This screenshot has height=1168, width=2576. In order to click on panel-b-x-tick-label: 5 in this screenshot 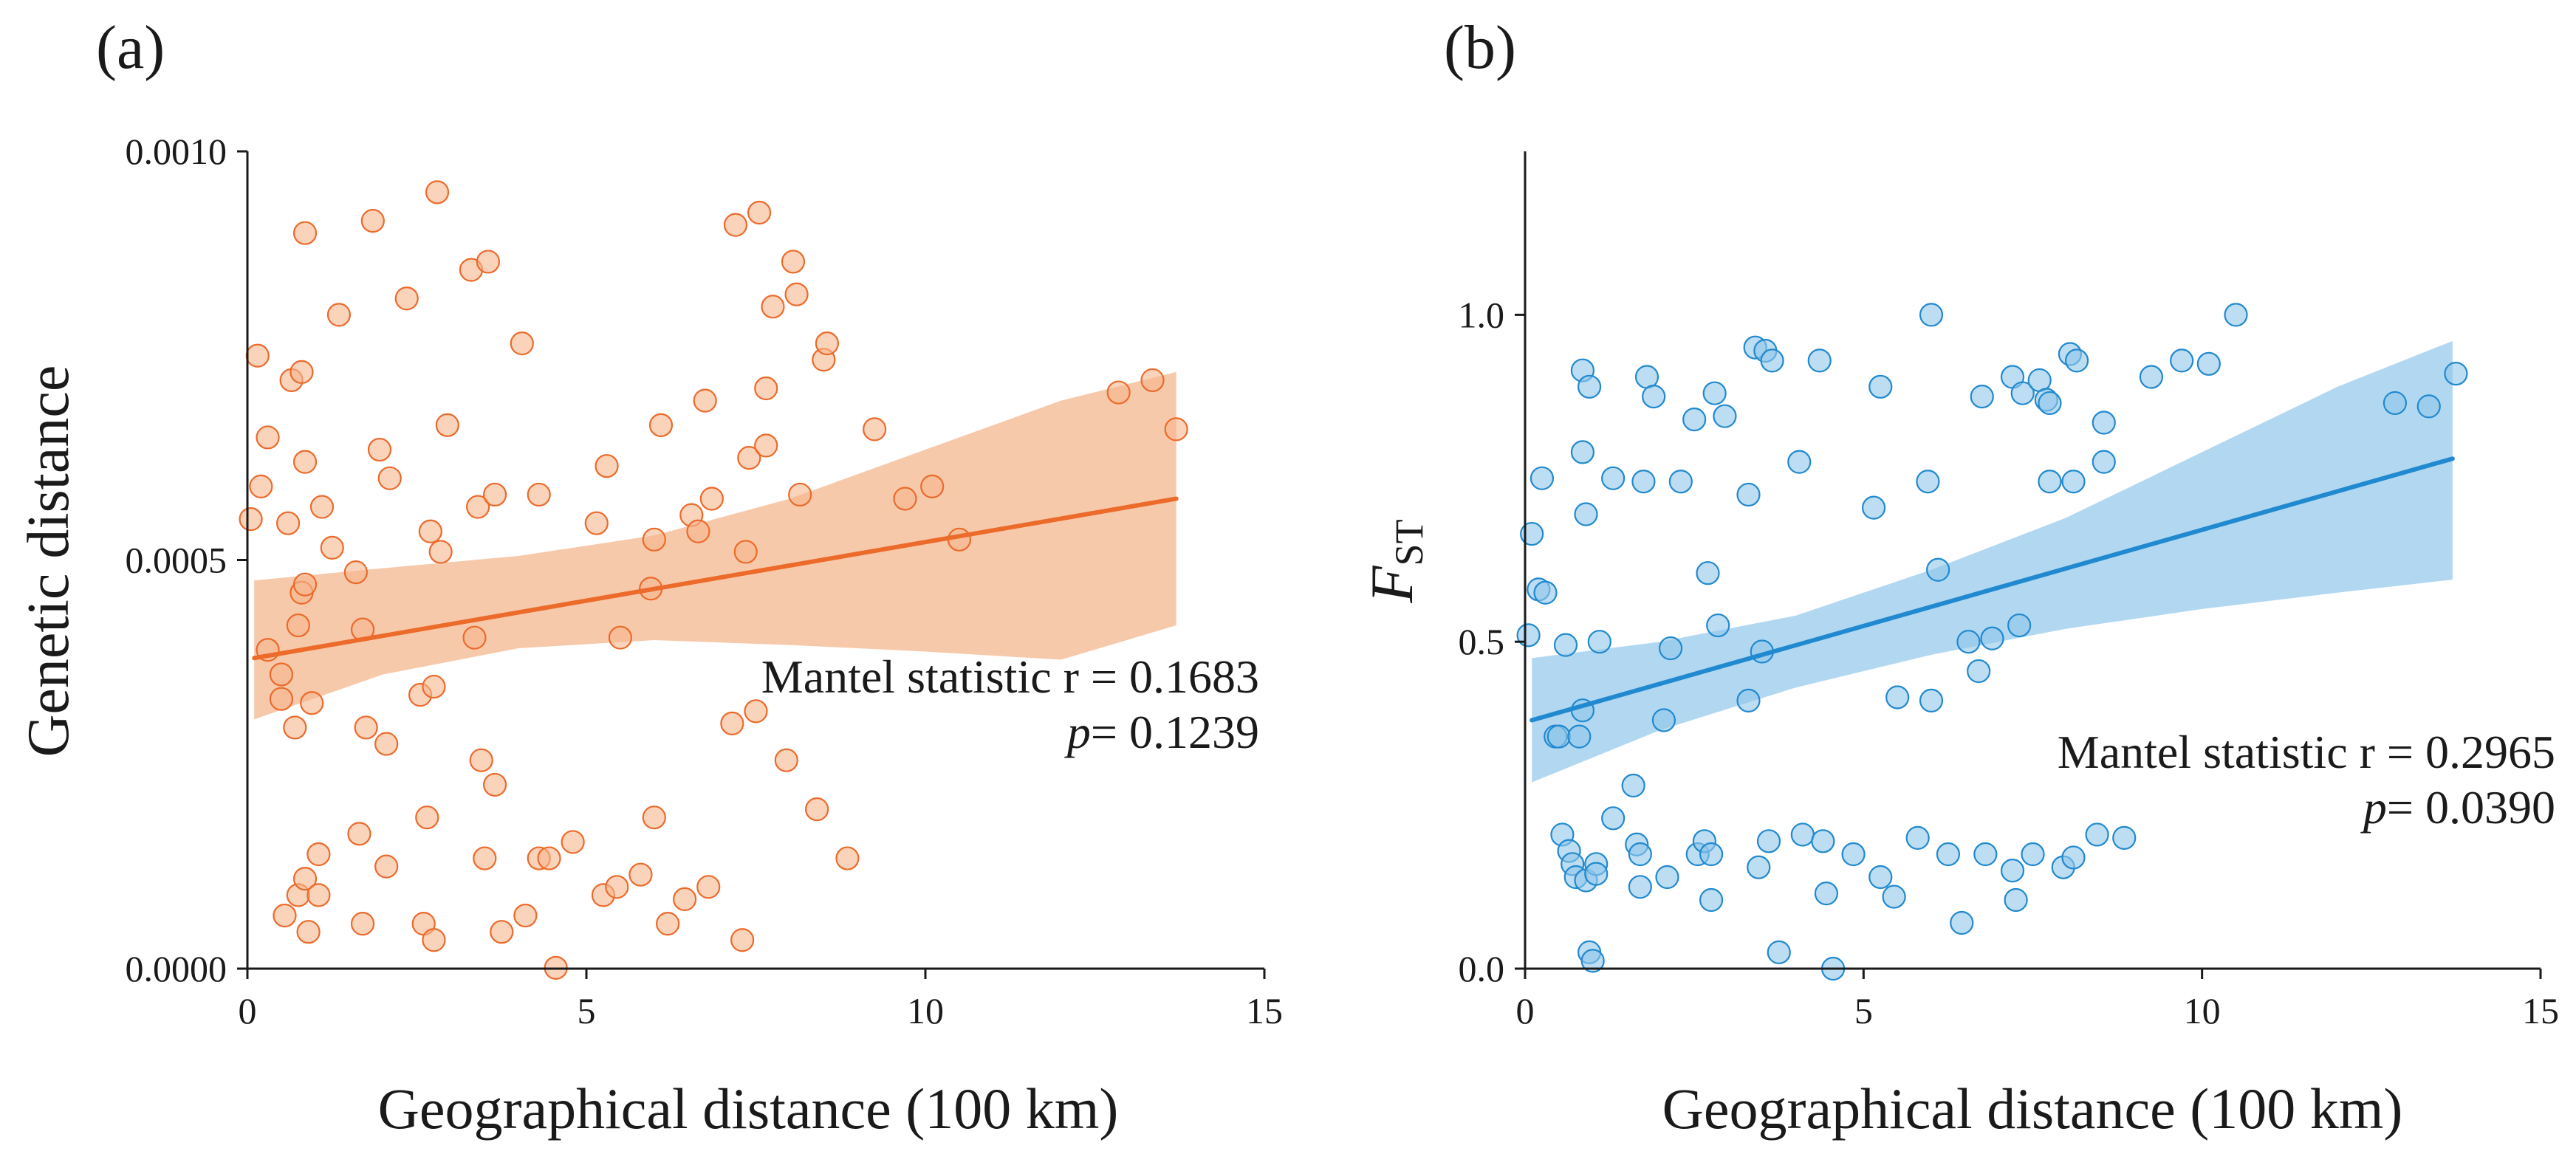, I will do `click(1863, 1010)`.